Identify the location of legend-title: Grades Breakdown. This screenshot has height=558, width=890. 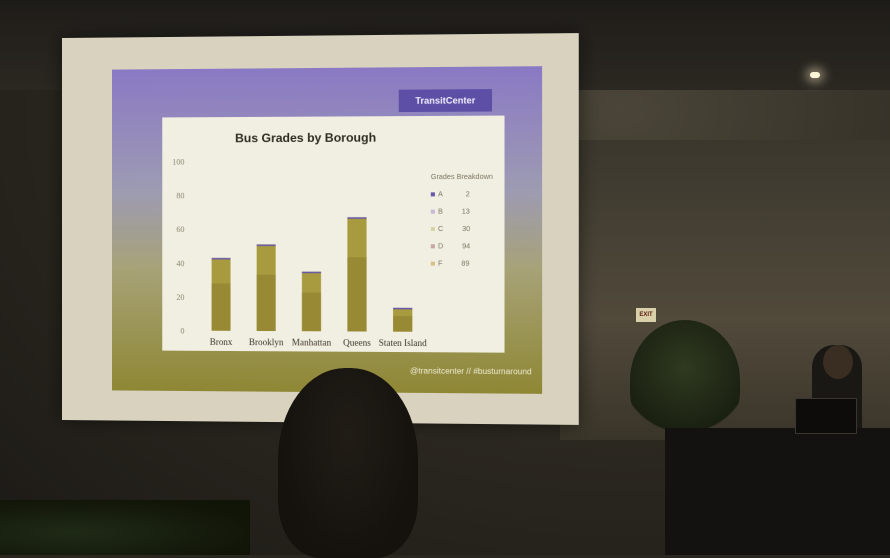
(465, 177).